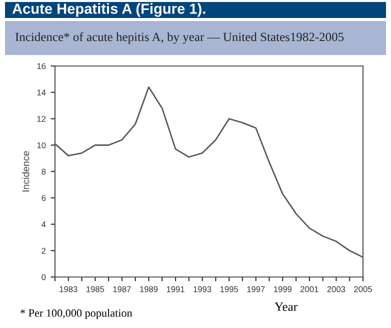 Image resolution: width=391 pixels, height=328 pixels. Describe the element at coordinates (44, 277) in the screenshot. I see `y-tick-label: 0` at that location.